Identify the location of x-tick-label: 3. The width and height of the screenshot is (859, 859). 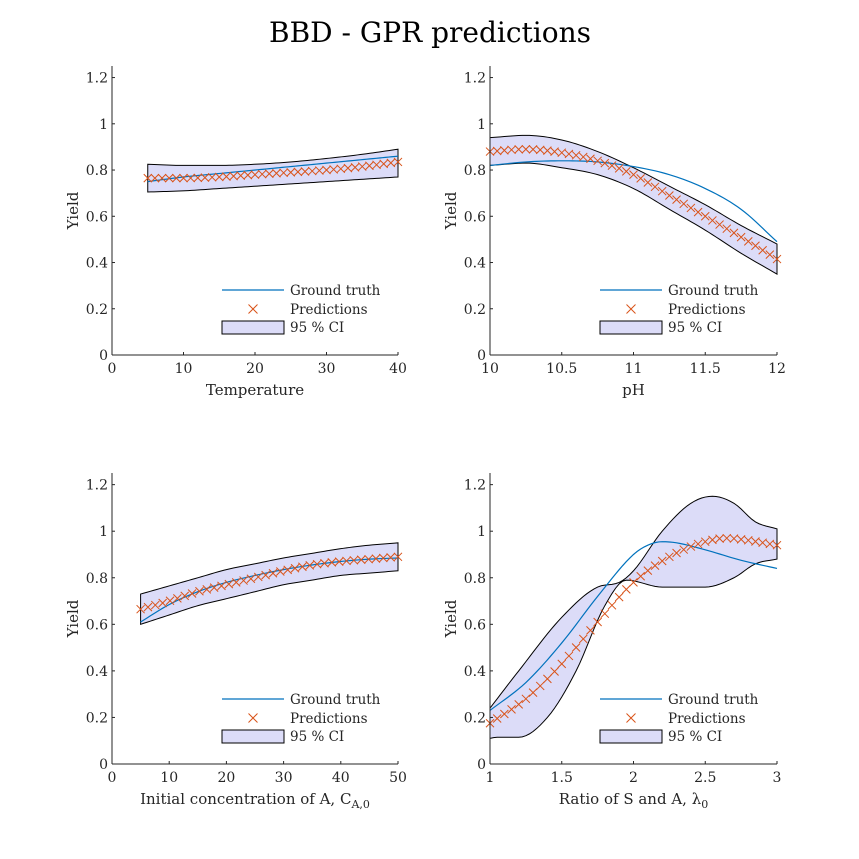
(777, 778).